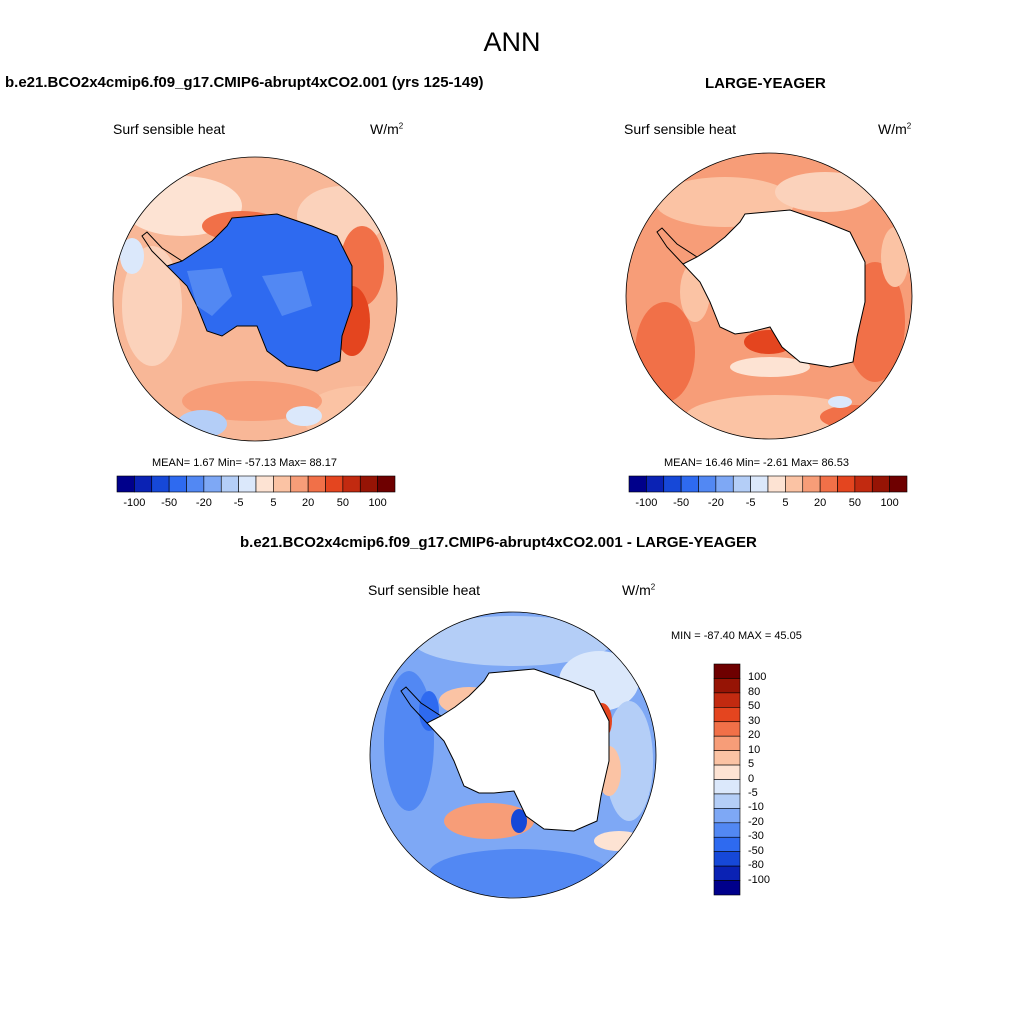 Image resolution: width=1024 pixels, height=1024 pixels. I want to click on colorbar-model, so click(256, 484).